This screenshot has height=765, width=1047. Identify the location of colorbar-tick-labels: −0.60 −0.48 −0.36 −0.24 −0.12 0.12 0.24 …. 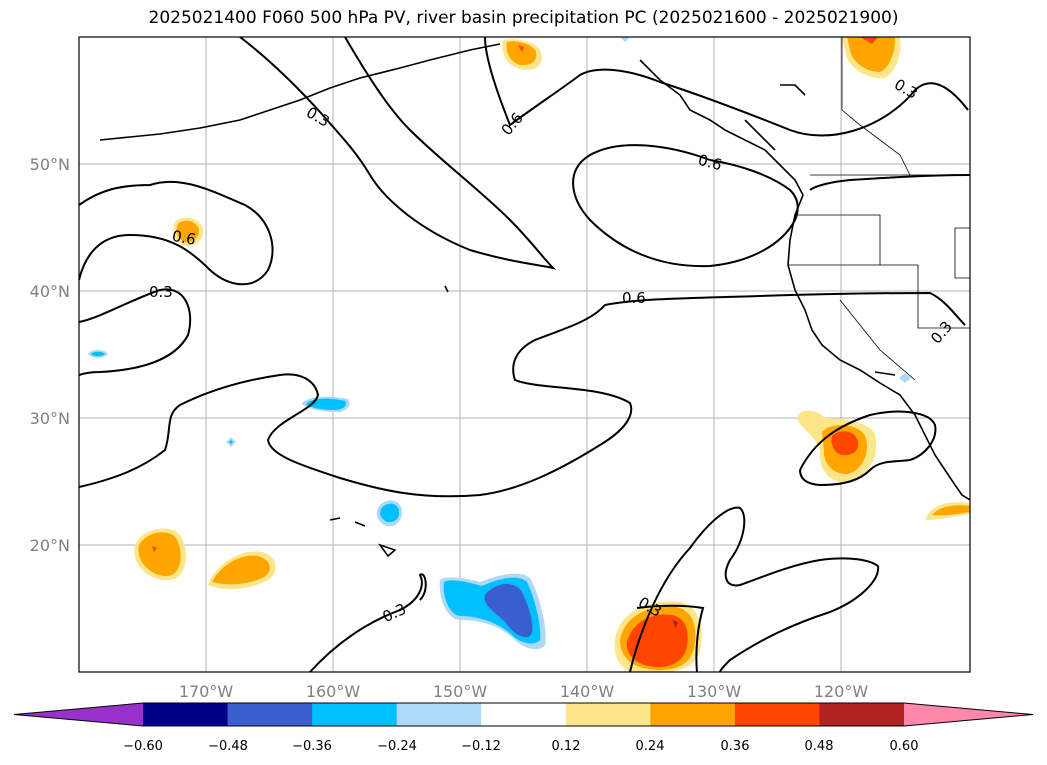
(520, 746).